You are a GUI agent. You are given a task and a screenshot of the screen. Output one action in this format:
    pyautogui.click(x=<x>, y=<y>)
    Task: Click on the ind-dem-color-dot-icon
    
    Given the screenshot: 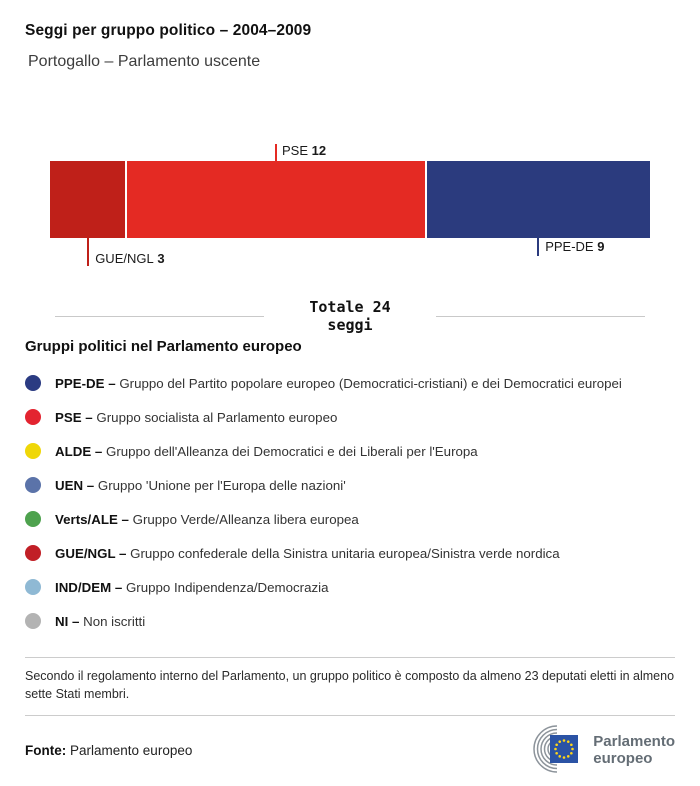 What is the action you would take?
    pyautogui.click(x=33, y=587)
    